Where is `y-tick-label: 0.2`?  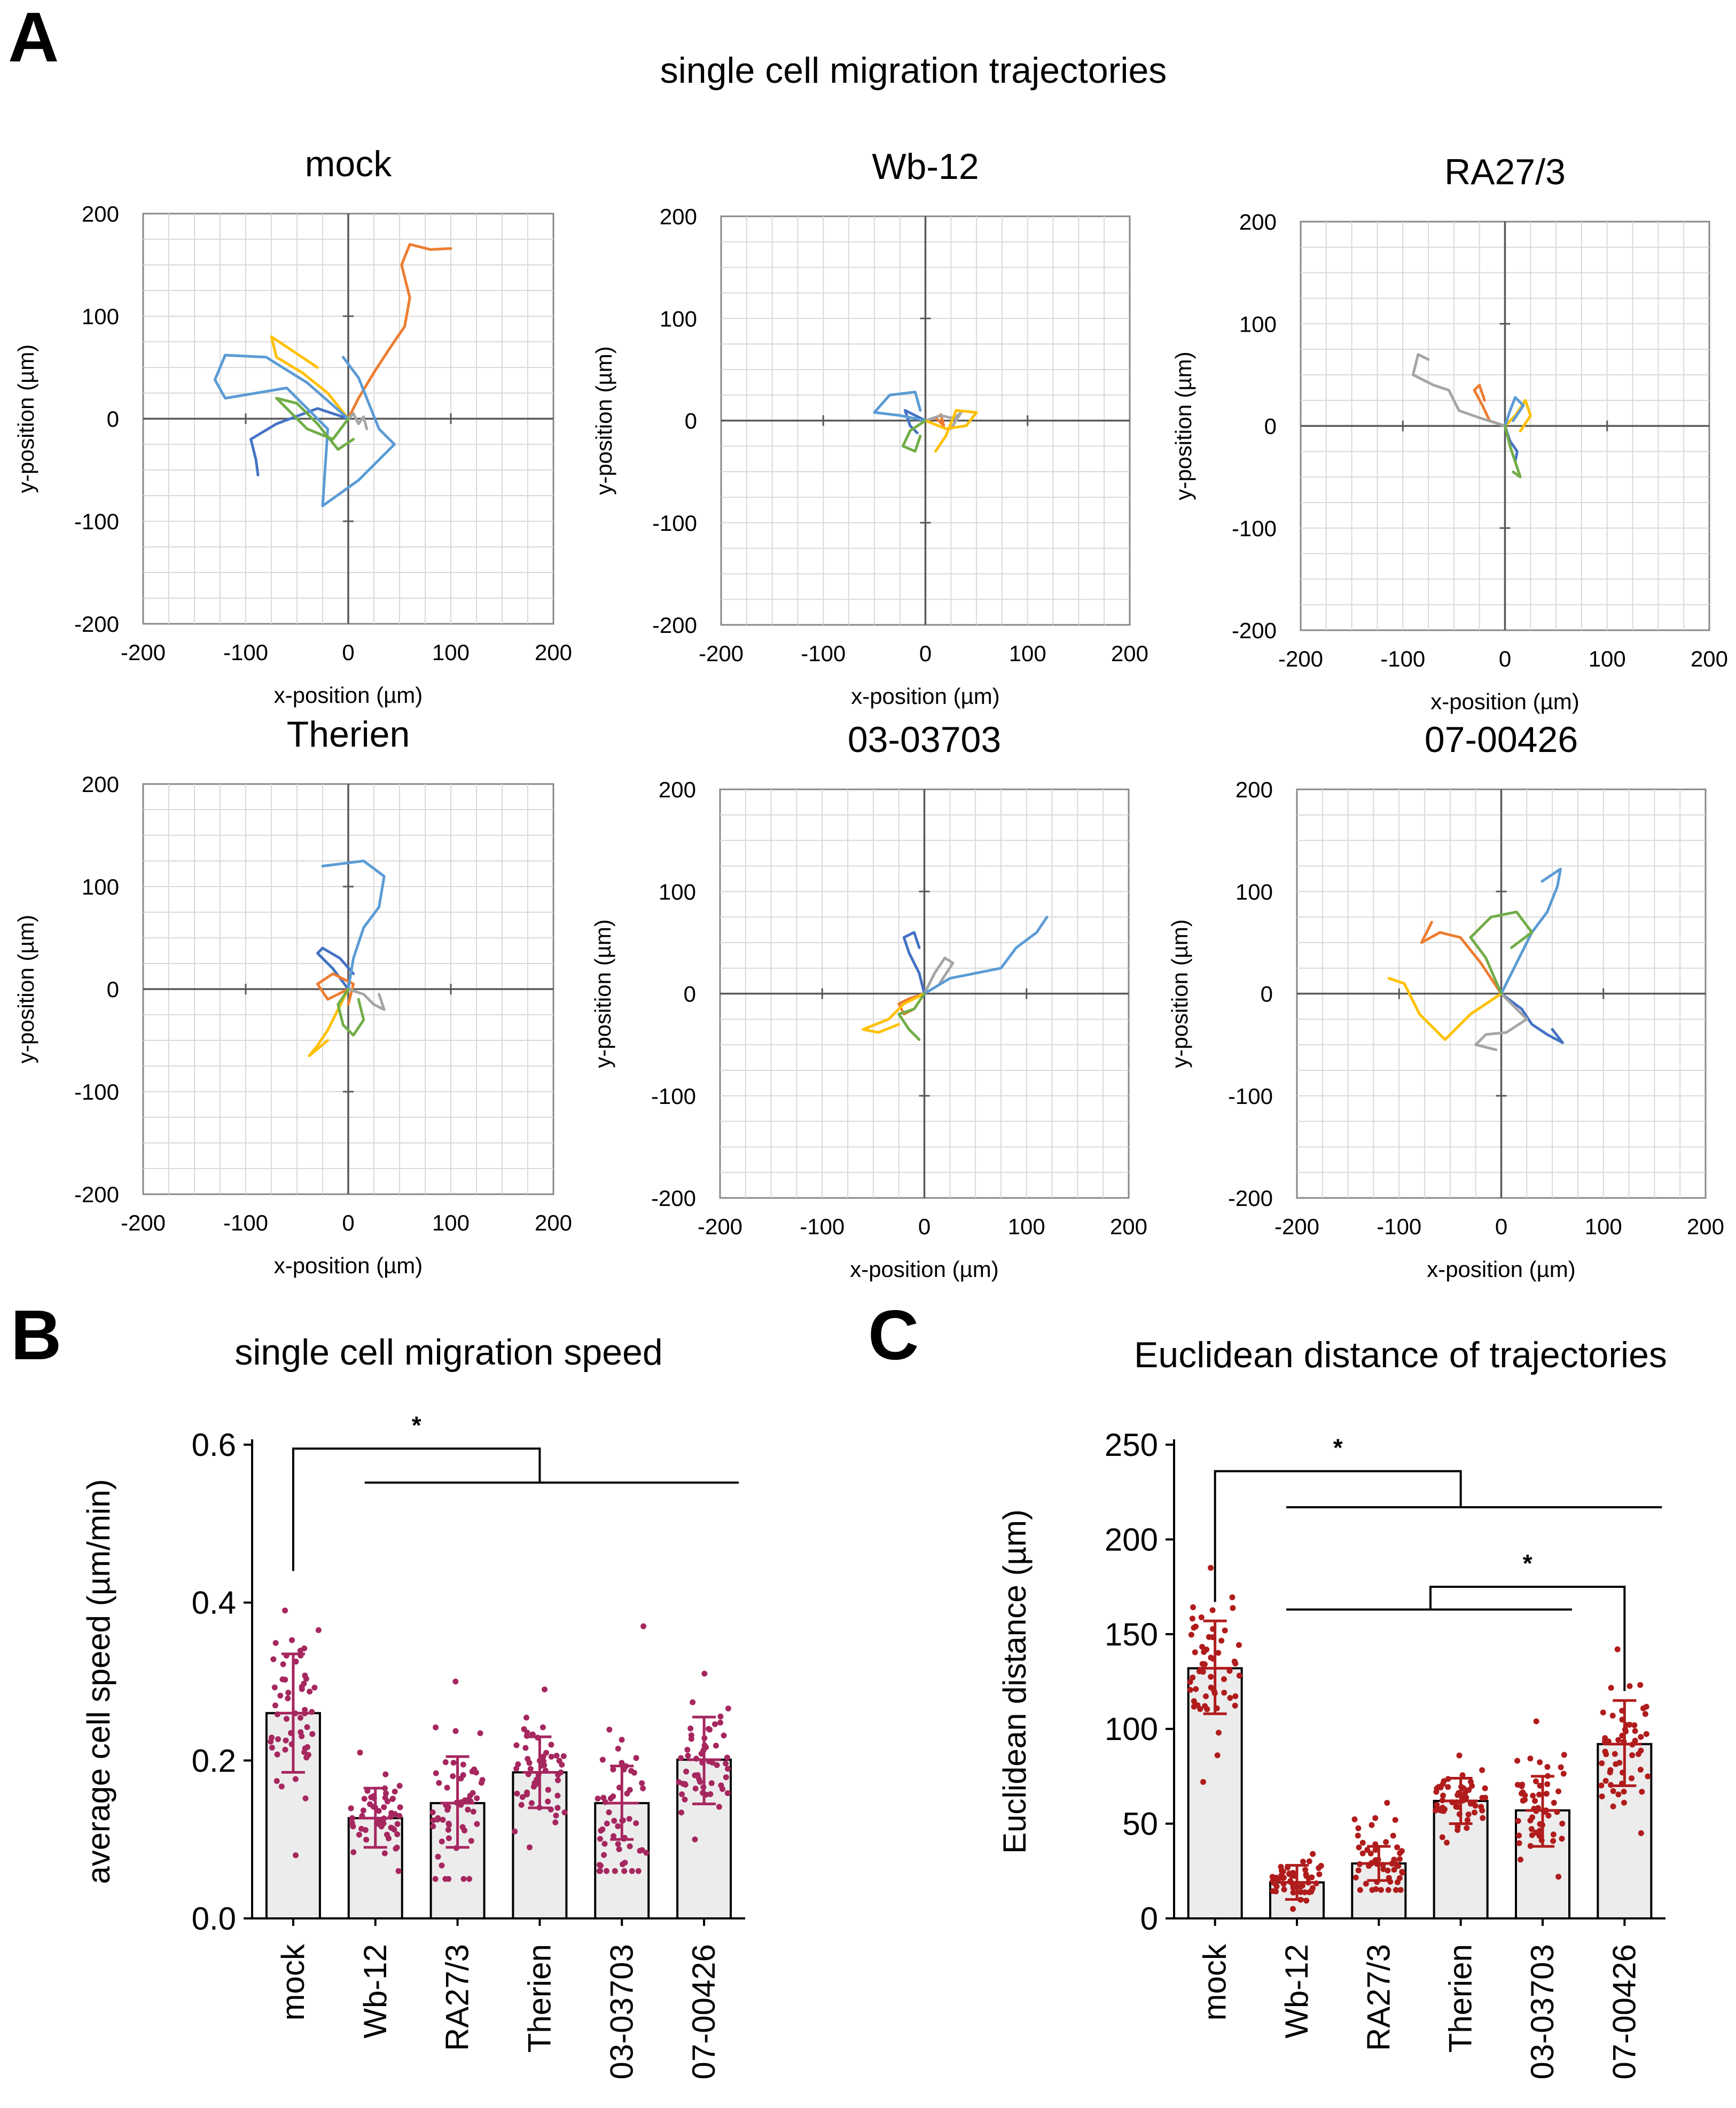
y-tick-label: 0.2 is located at coordinates (214, 1760).